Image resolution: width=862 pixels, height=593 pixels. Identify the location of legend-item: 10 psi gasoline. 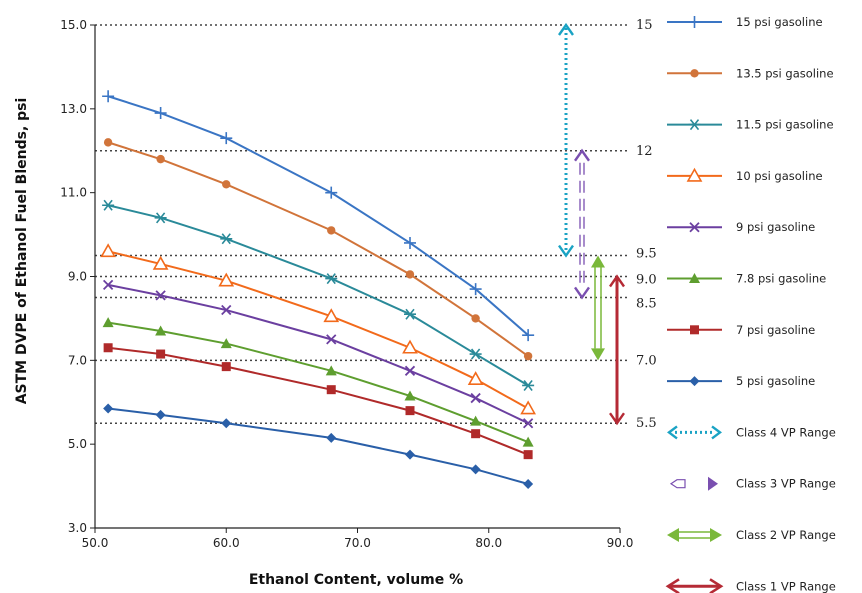
(745, 175).